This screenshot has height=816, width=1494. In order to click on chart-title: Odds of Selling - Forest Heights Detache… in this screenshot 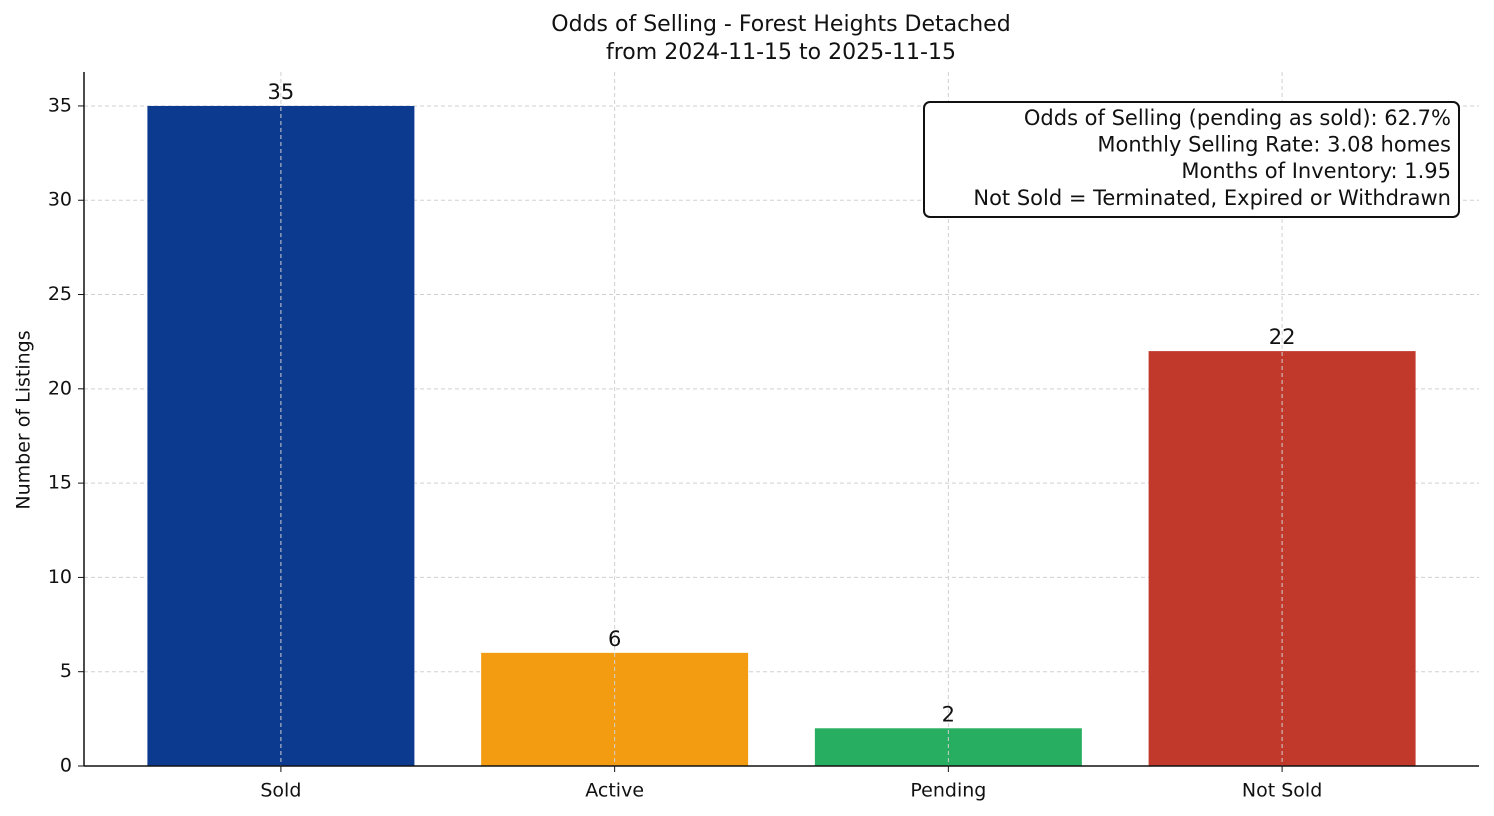, I will do `click(780, 24)`.